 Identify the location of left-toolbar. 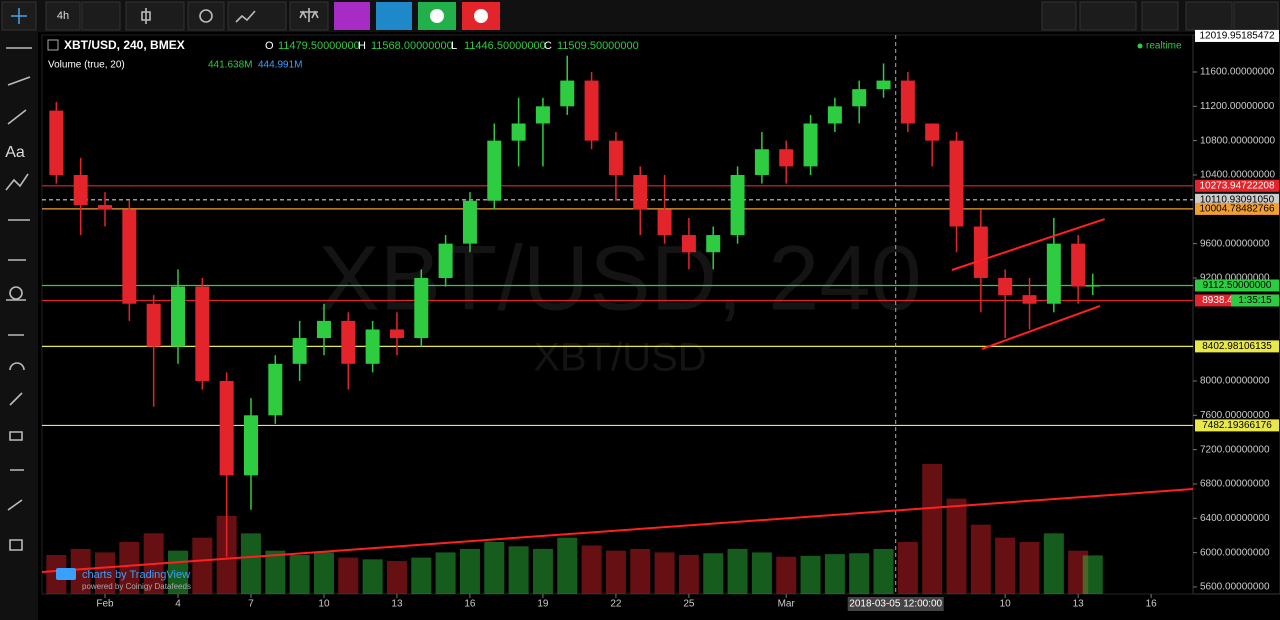
(19, 326).